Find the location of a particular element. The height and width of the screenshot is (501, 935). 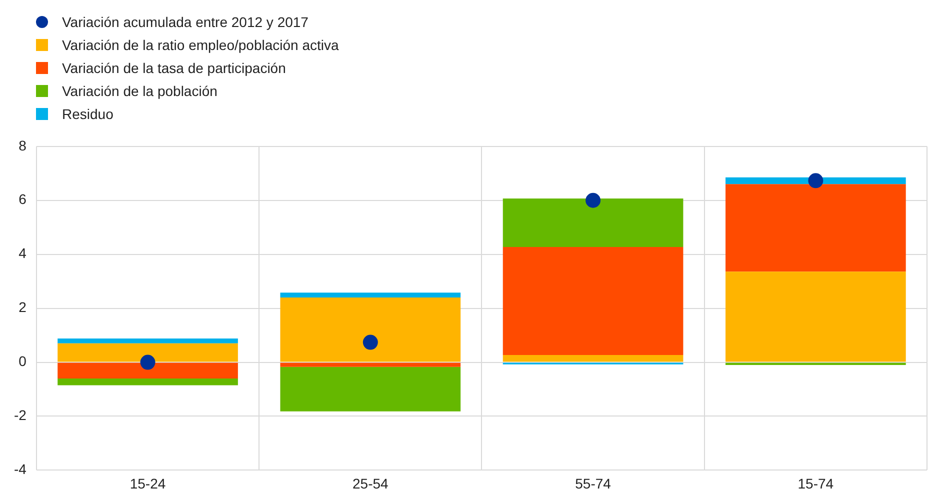

y-tick-label: 0 is located at coordinates (22, 361).